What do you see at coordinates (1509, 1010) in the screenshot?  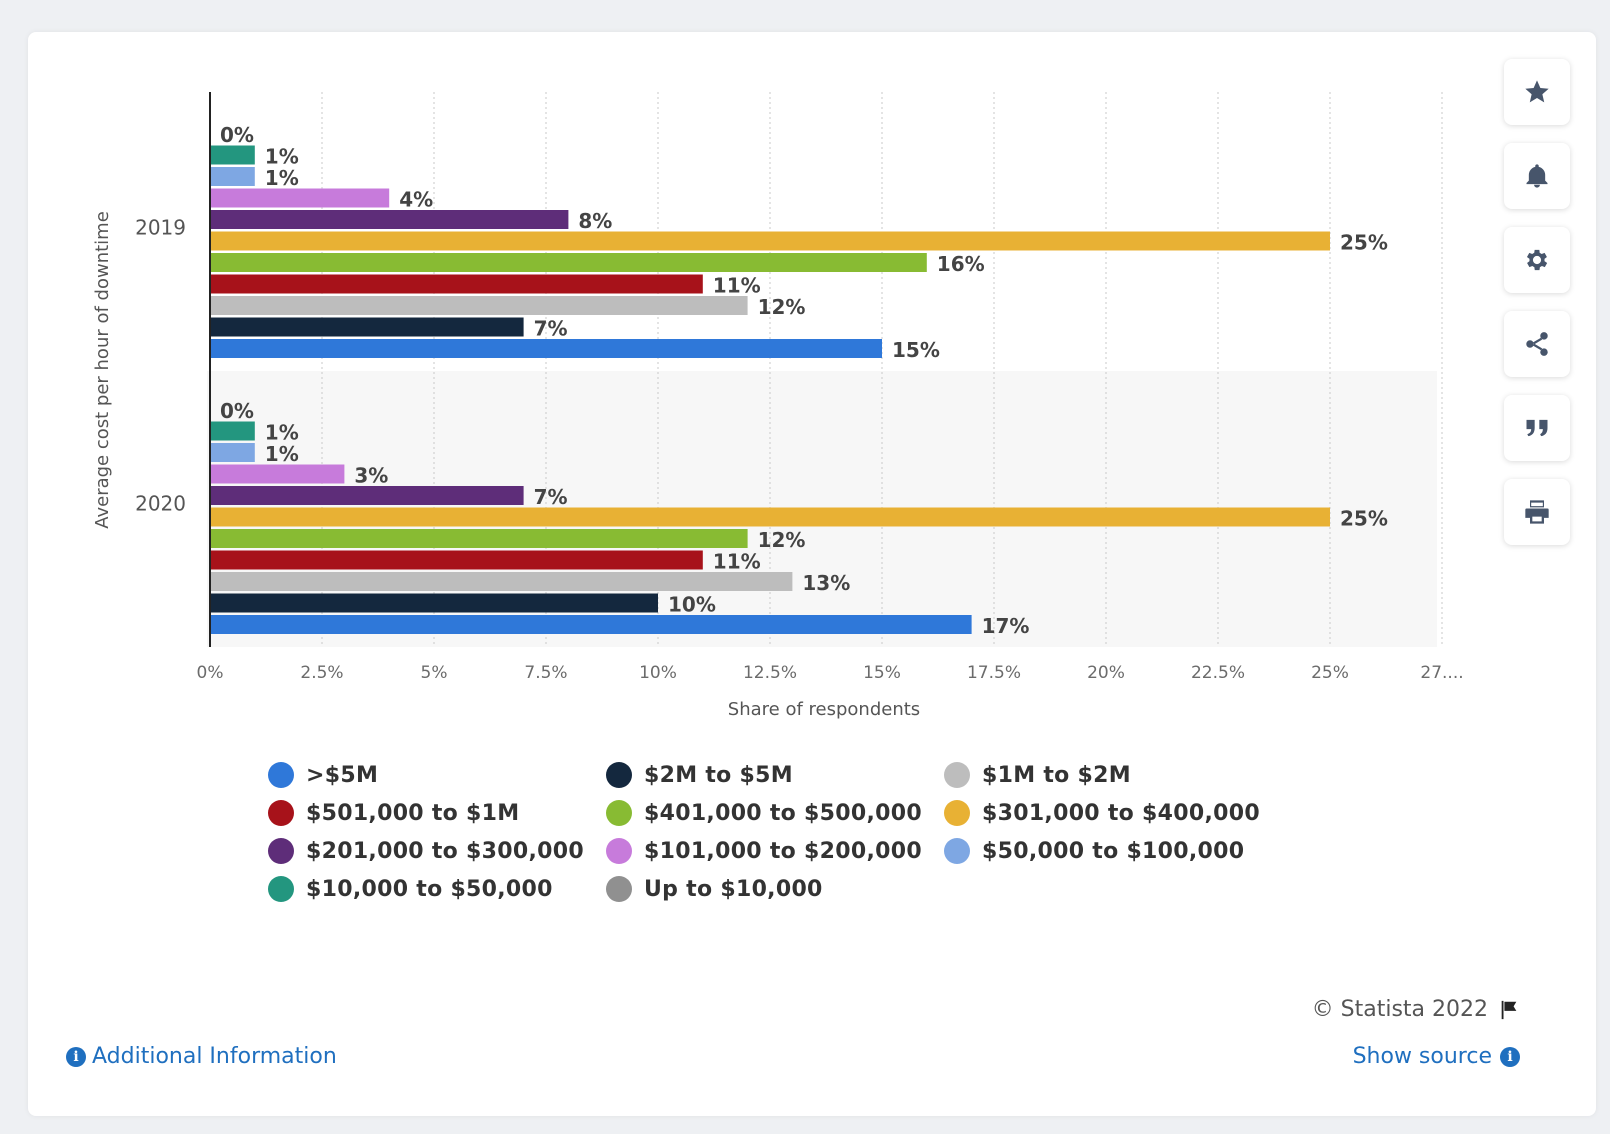 I see `flag-icon` at bounding box center [1509, 1010].